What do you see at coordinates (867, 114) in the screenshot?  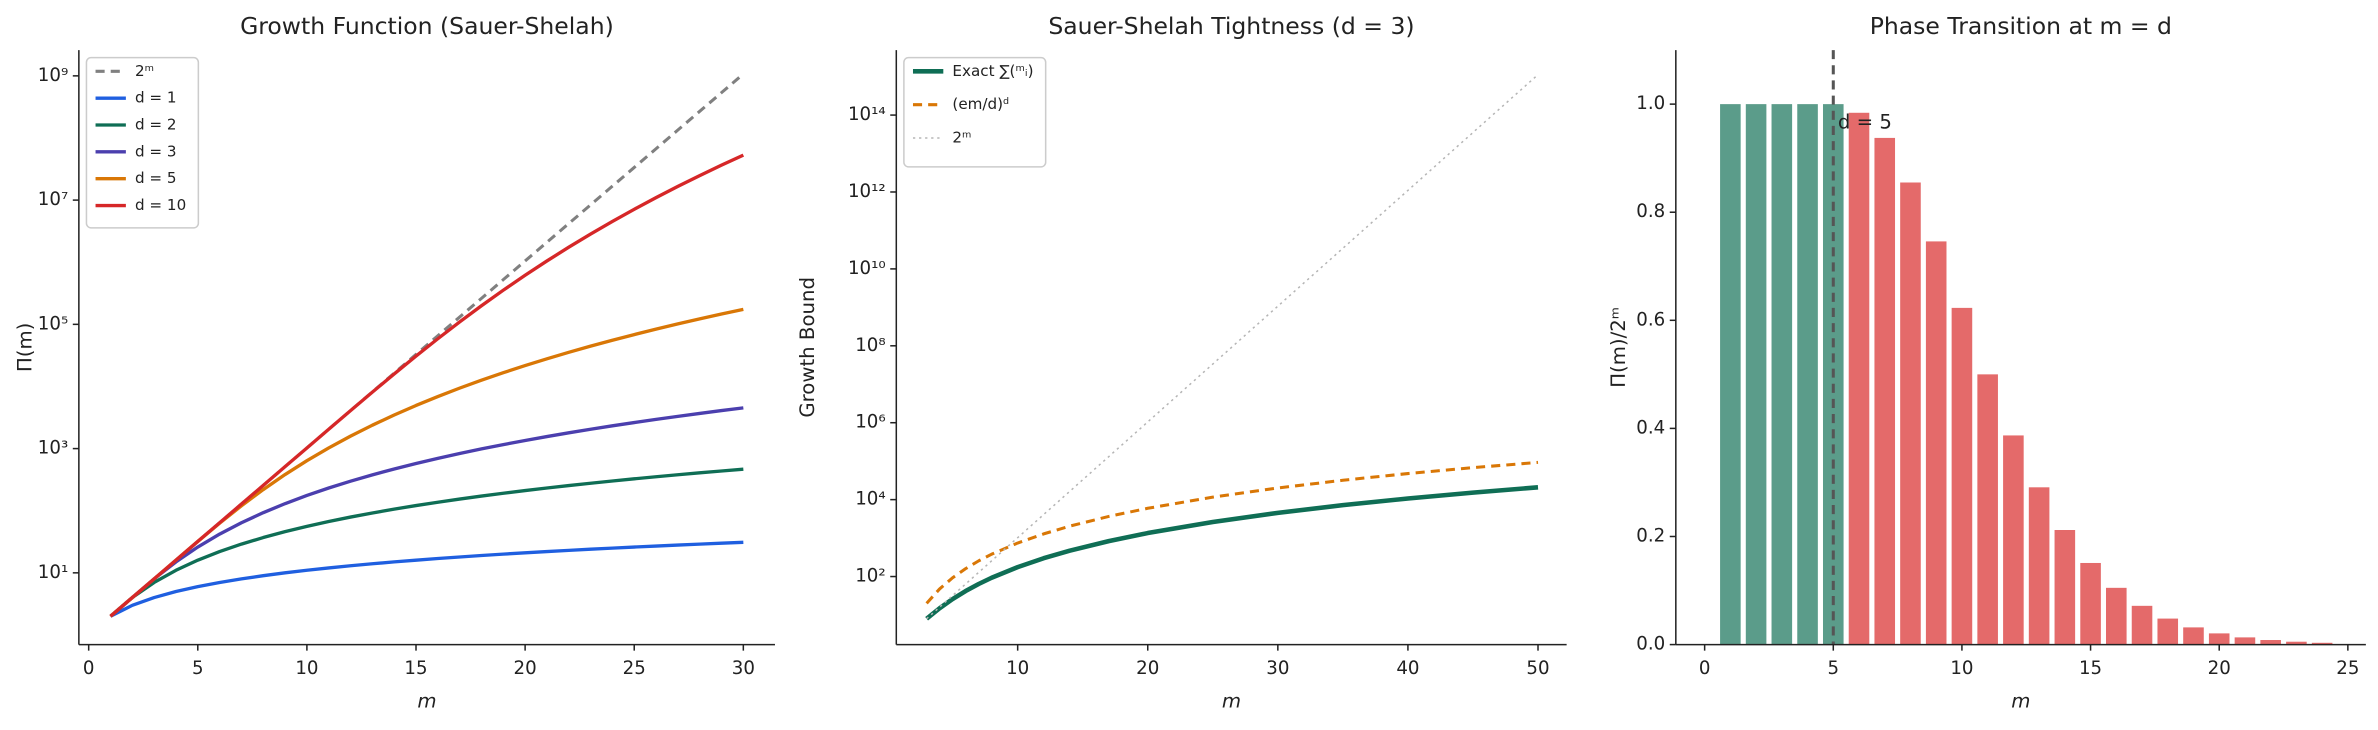 I see `y-tick-label: 10¹⁴` at bounding box center [867, 114].